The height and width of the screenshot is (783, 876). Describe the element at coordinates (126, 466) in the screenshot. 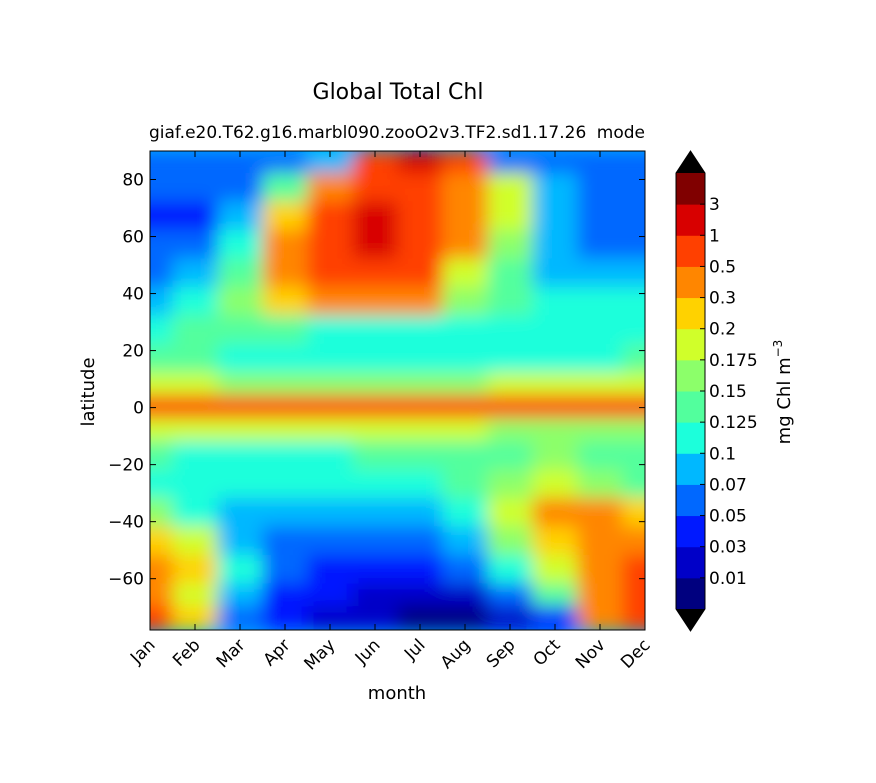

I see `y-tick-label: −20` at that location.